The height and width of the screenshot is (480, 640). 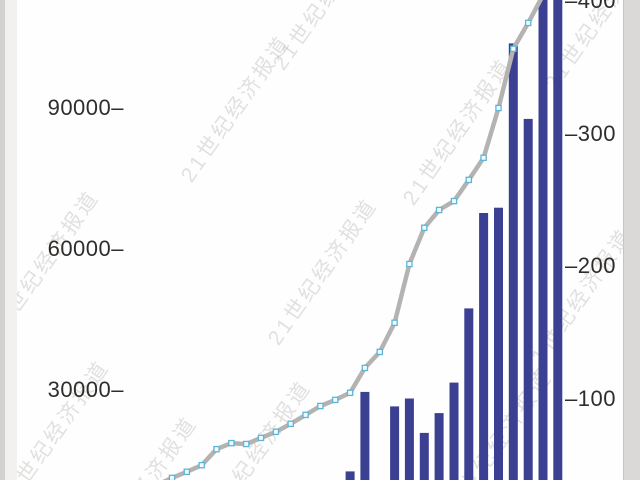 I want to click on page-edge-left-inner, so click(x=11, y=240).